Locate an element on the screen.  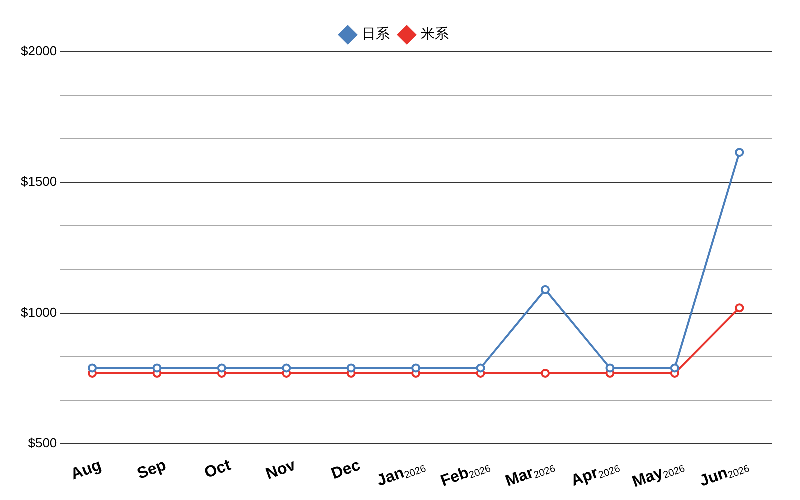
x-tick-label: Sep is located at coordinates (152, 470).